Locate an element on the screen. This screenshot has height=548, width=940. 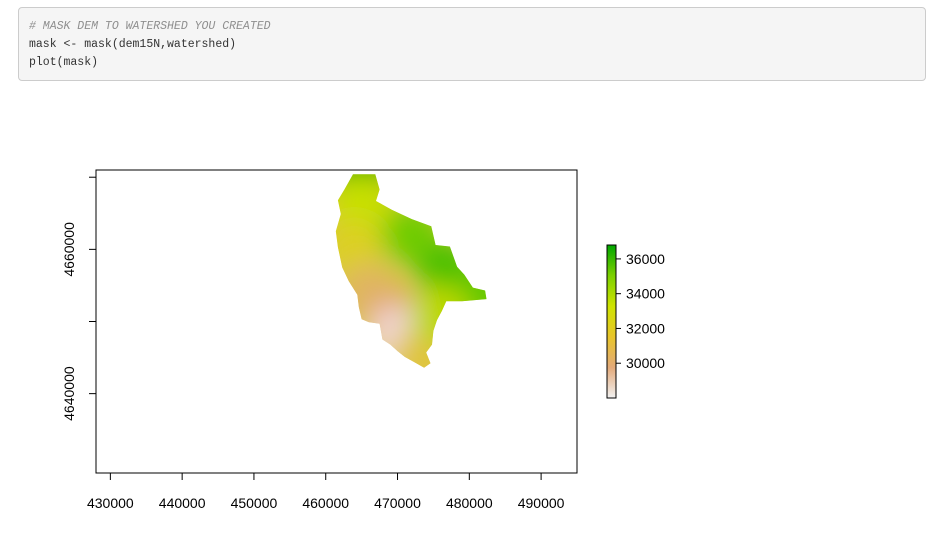
code-line-plot: plot(mask) is located at coordinates (64, 62).